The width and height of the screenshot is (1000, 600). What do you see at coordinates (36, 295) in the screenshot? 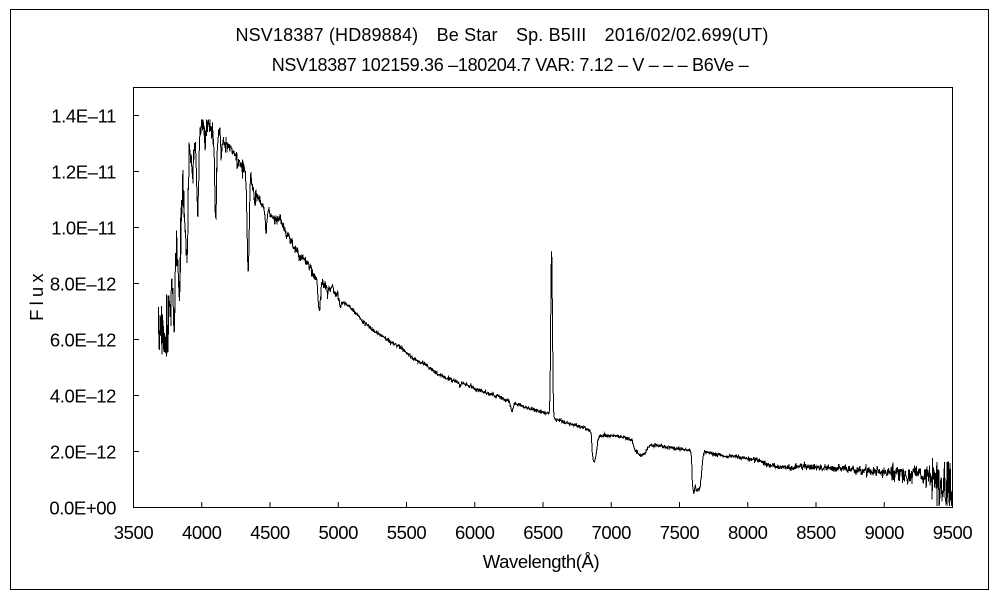
I see `svg-text: Flux` at bounding box center [36, 295].